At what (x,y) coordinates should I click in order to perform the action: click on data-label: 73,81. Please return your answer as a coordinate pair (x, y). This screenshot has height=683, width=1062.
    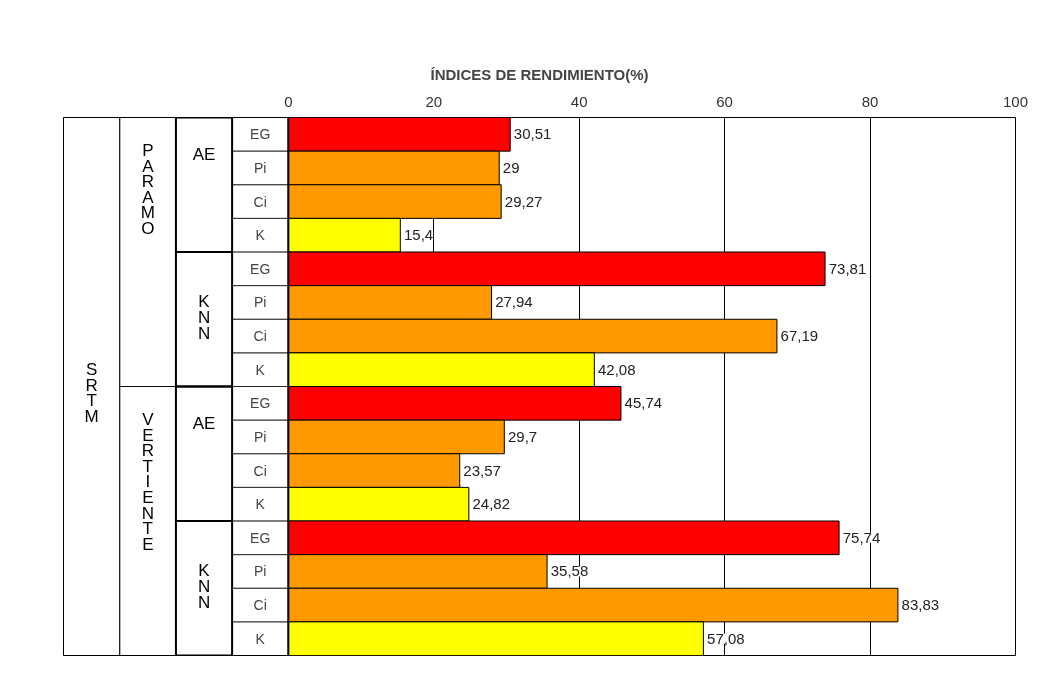
    Looking at the image, I should click on (847, 268).